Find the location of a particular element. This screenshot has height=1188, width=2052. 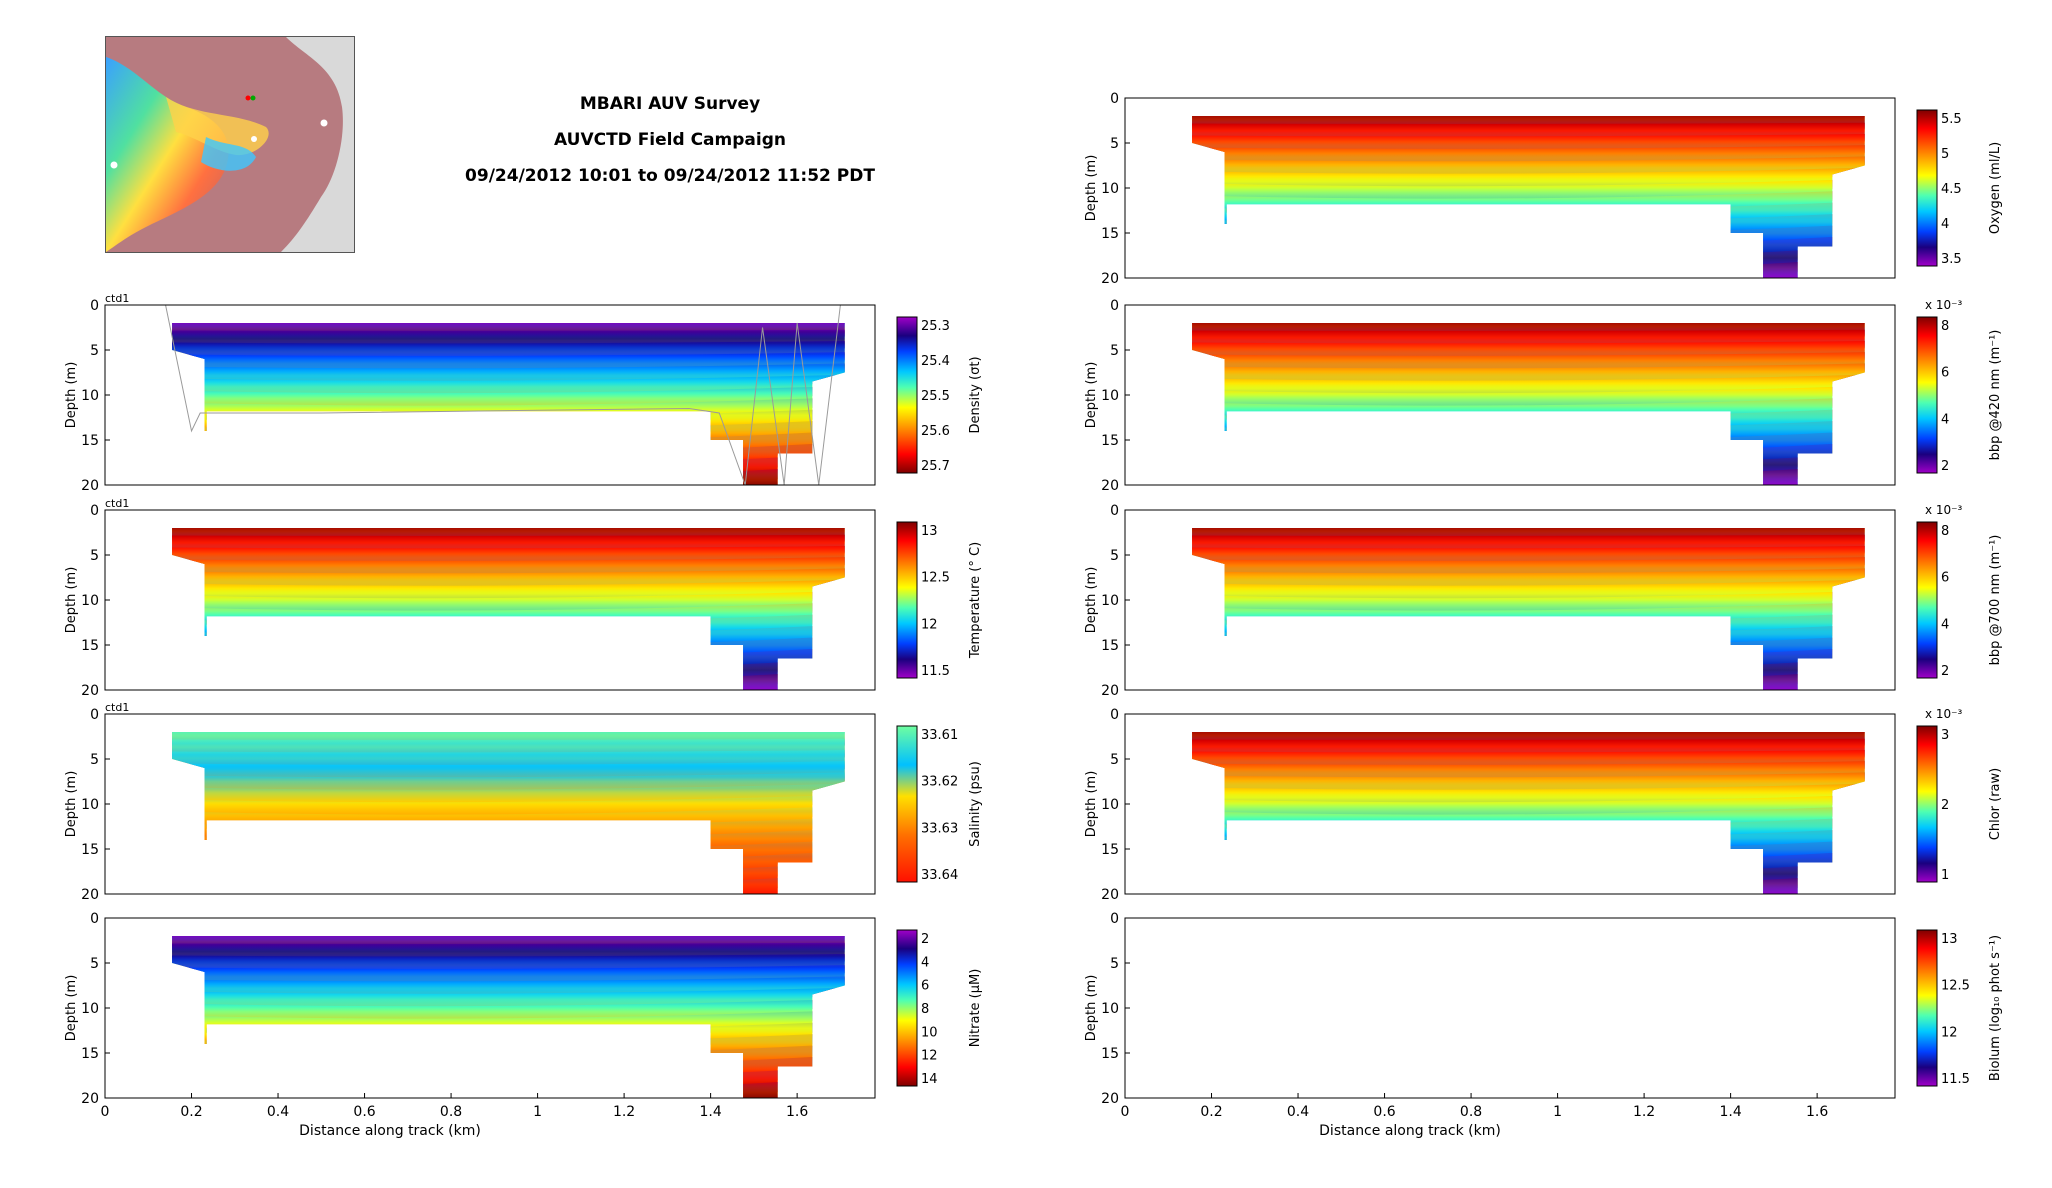

colorbar-bbp700: 8 6 4 2 x 10⁻³ bbp @700 nm (m⁻¹) is located at coordinates (1959, 591).